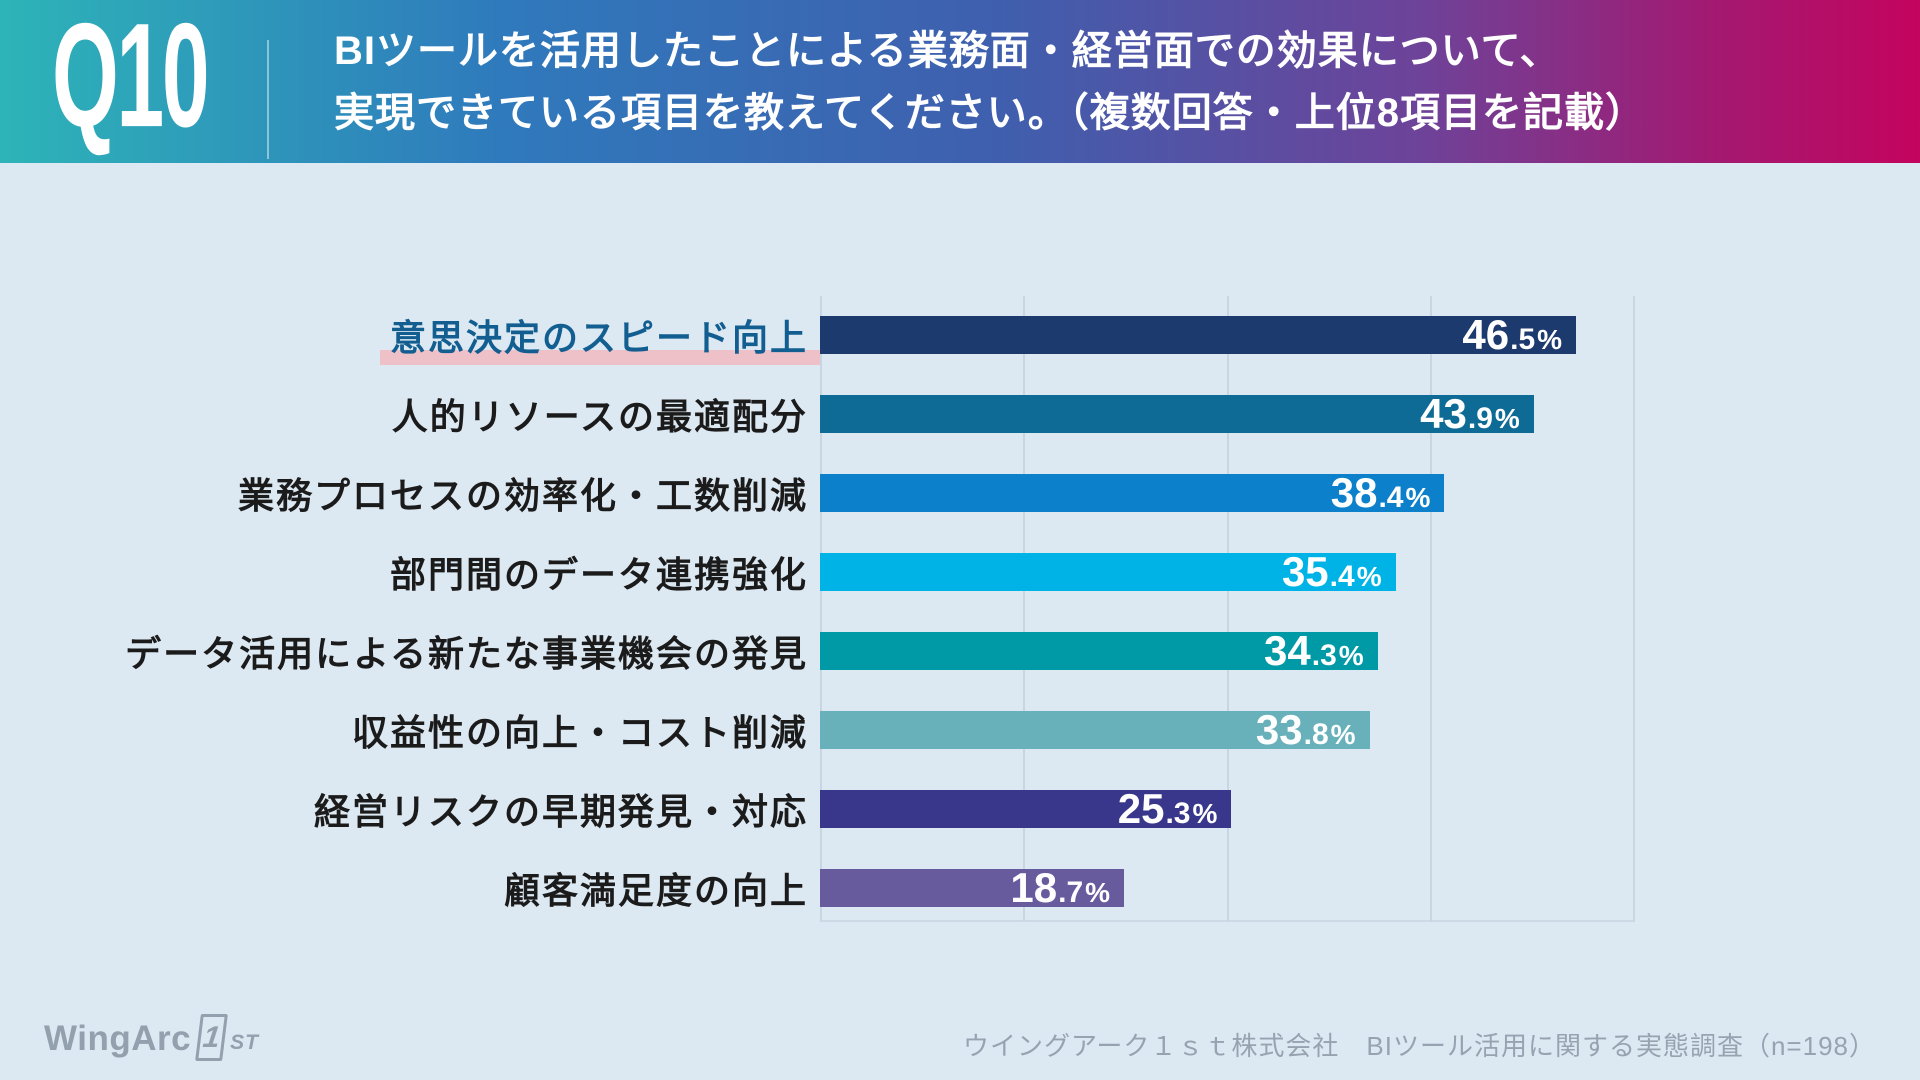 This screenshot has height=1080, width=1920. Describe the element at coordinates (1095, 729) in the screenshot. I see `bar: 33.8%` at that location.